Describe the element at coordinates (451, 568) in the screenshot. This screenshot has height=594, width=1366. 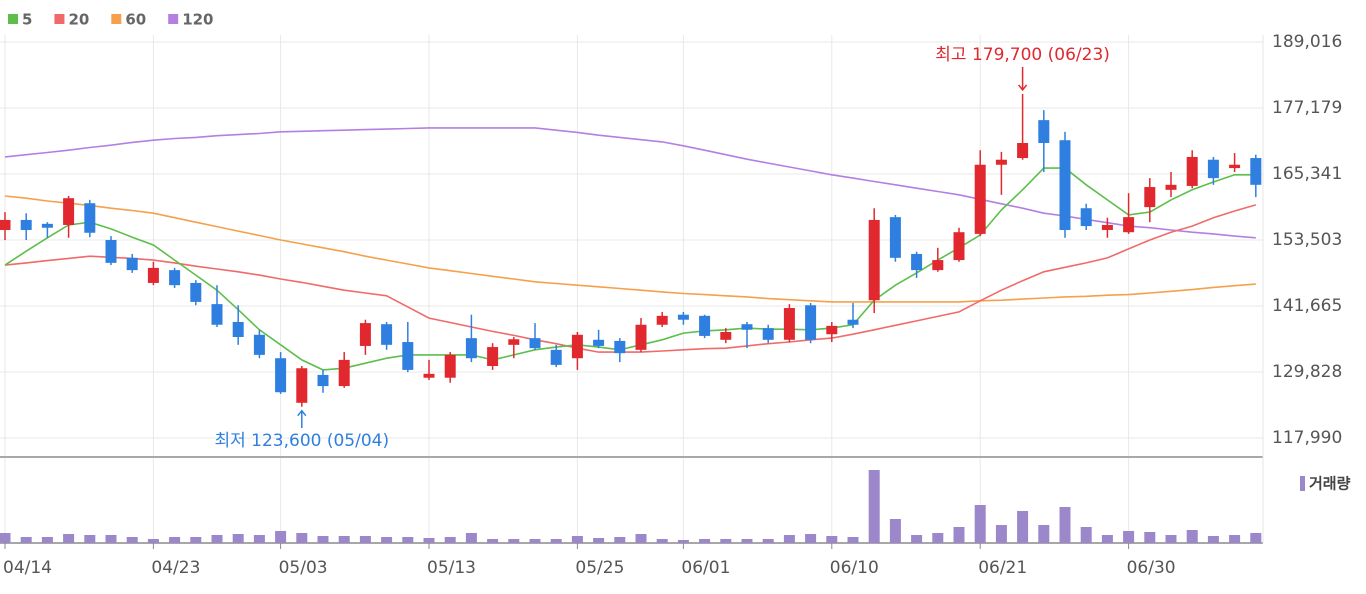
I see `x-tick-label: 05/13` at that location.